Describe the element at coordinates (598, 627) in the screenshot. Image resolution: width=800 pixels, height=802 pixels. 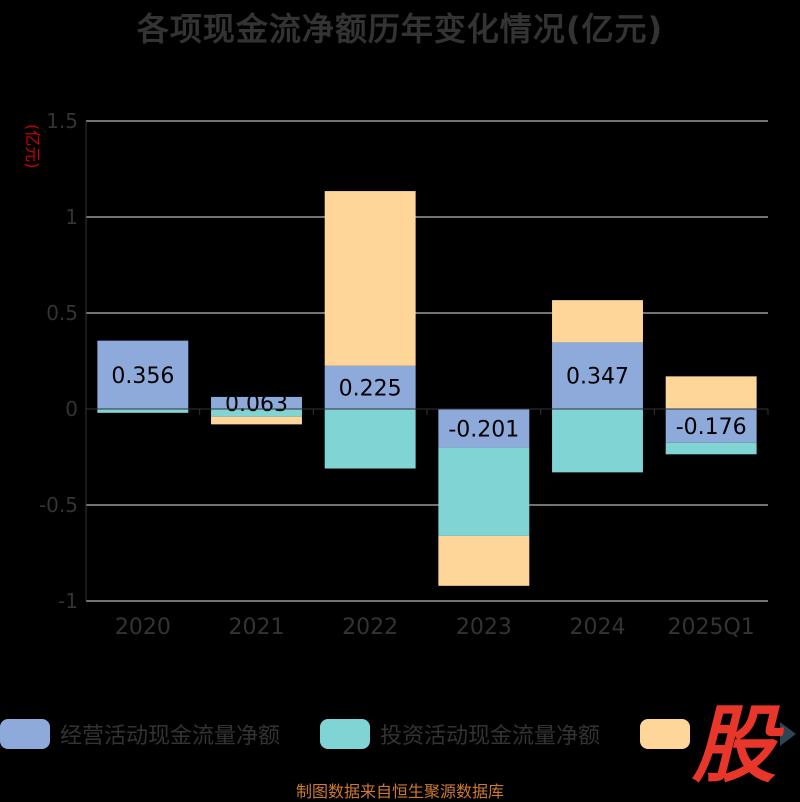
I see `x-tick-label: 2024` at that location.